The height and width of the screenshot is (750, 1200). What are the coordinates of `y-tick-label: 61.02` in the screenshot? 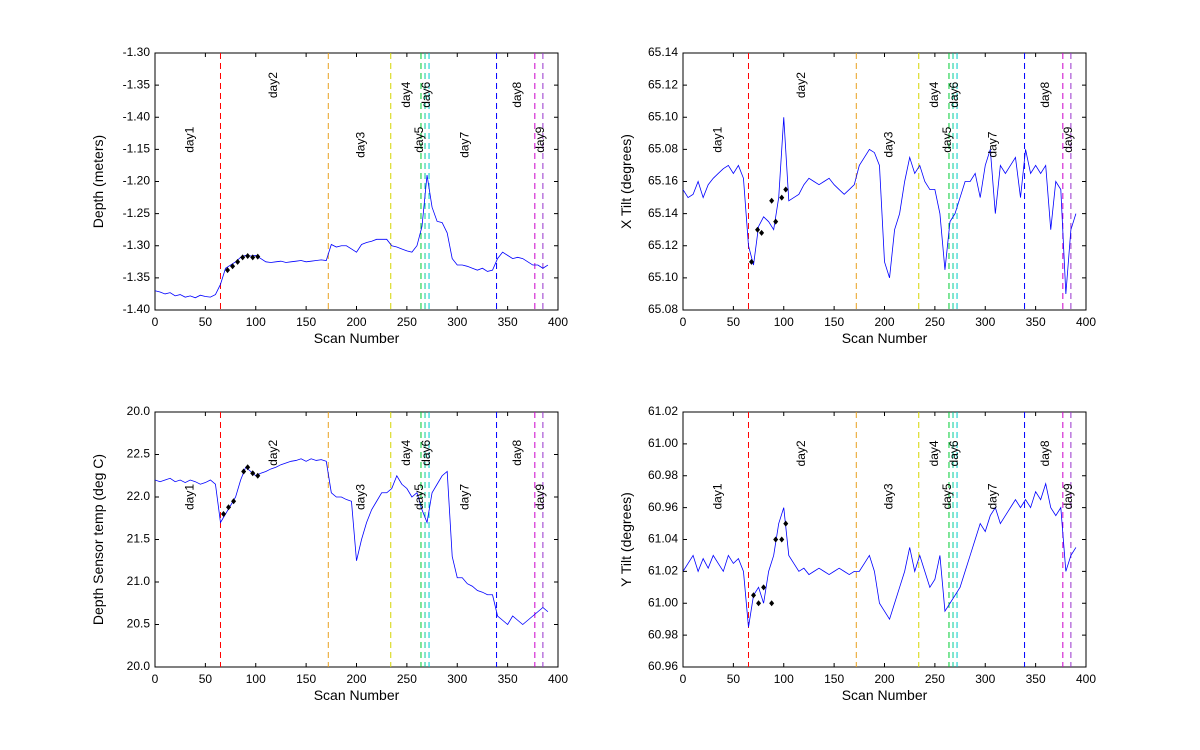 It's located at (663, 411).